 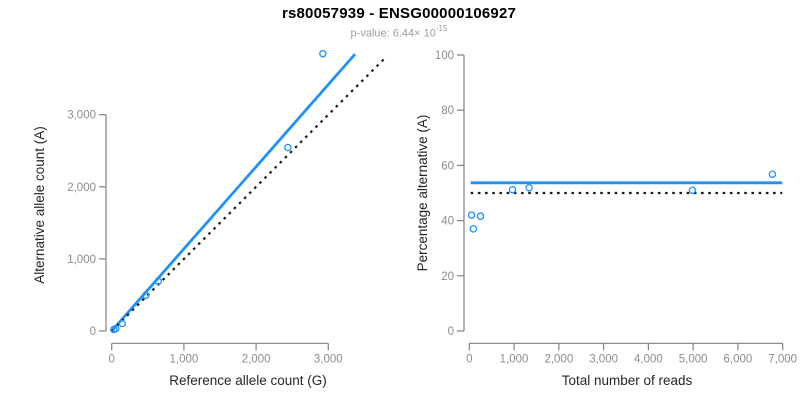 I want to click on y-tick-label: 3,000, so click(x=81, y=116).